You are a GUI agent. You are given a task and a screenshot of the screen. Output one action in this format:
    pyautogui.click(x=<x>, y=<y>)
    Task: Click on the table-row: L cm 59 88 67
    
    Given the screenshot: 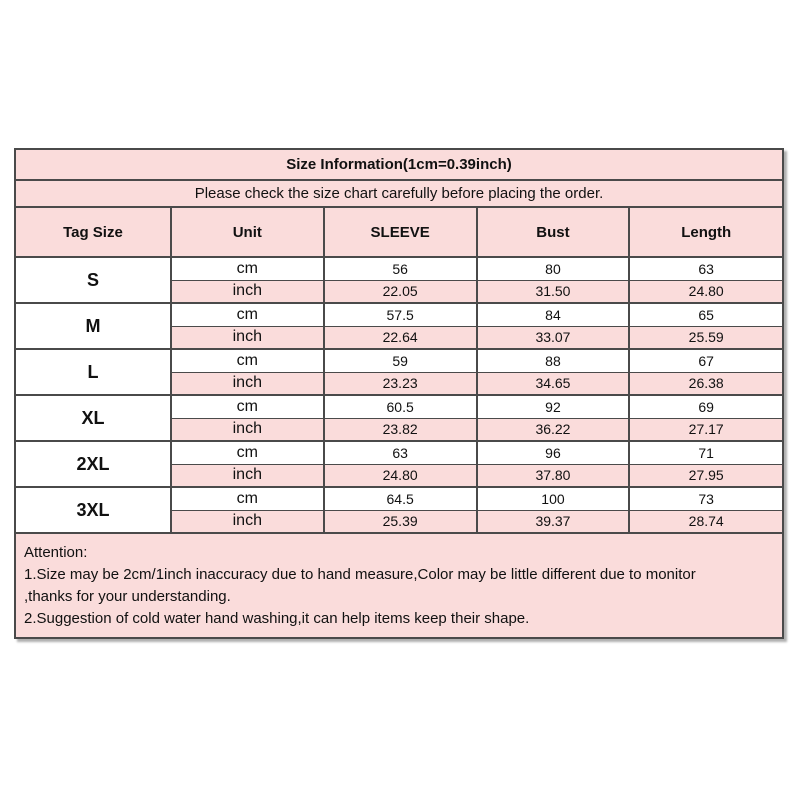 What is the action you would take?
    pyautogui.click(x=399, y=372)
    